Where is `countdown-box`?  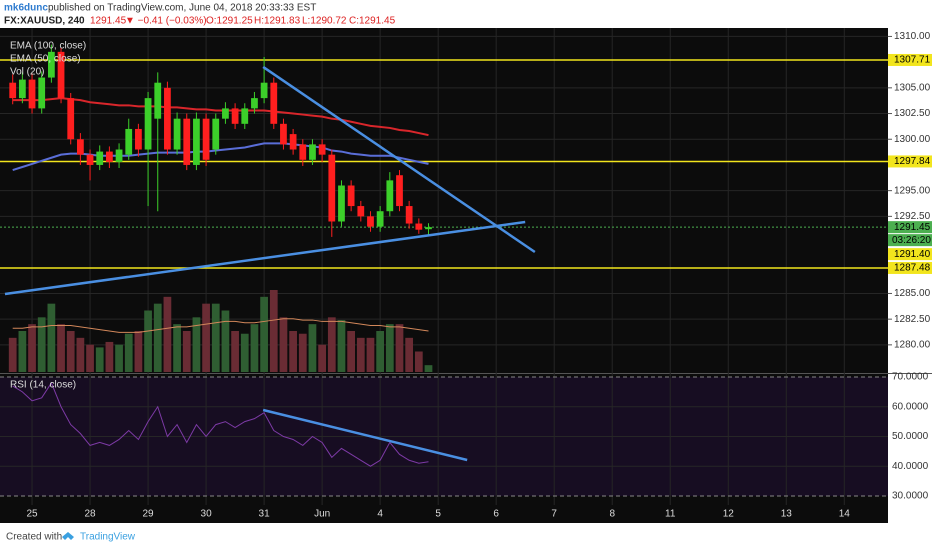
countdown-box is located at coordinates (910, 240).